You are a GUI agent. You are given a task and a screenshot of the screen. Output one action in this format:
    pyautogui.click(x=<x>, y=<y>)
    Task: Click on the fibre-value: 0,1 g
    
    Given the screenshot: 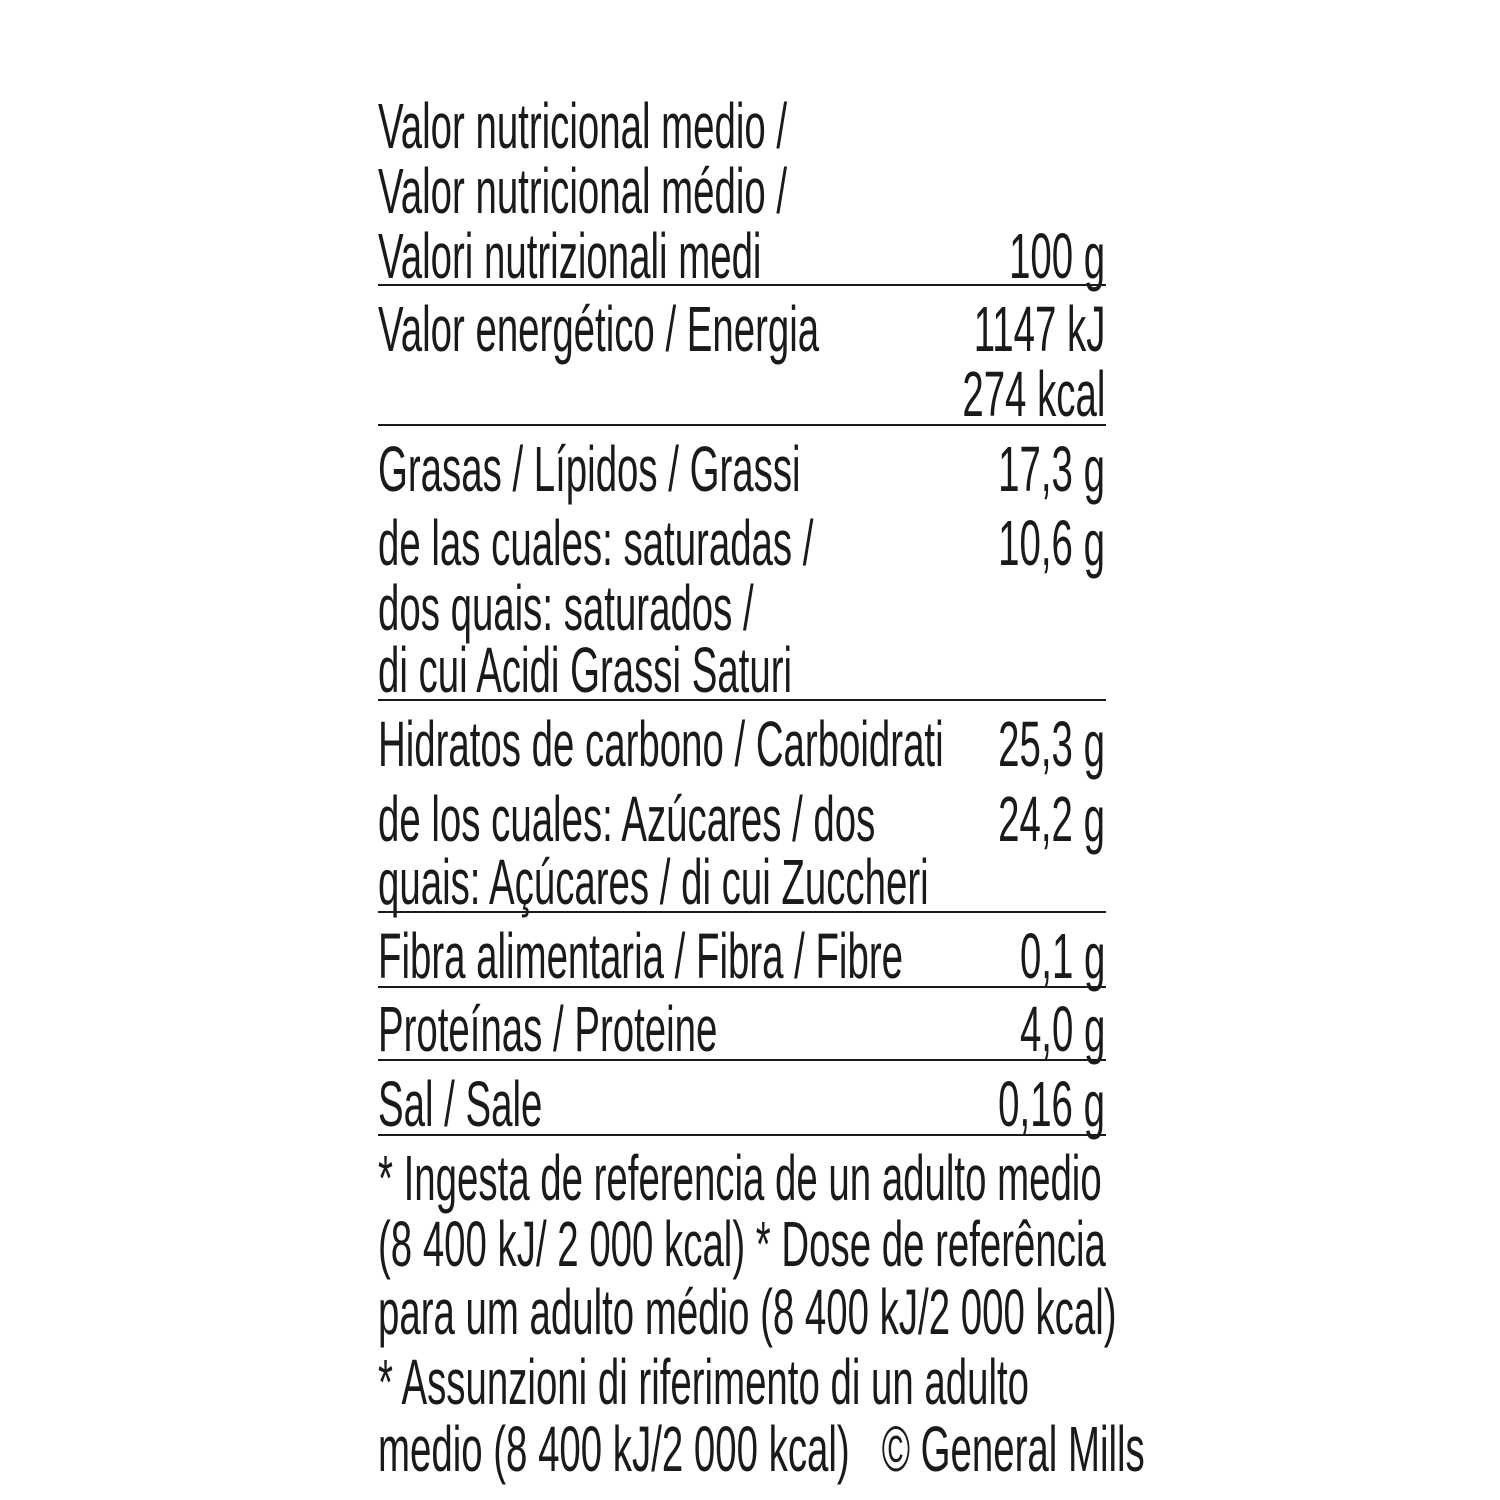 What is the action you would take?
    pyautogui.click(x=1062, y=956)
    